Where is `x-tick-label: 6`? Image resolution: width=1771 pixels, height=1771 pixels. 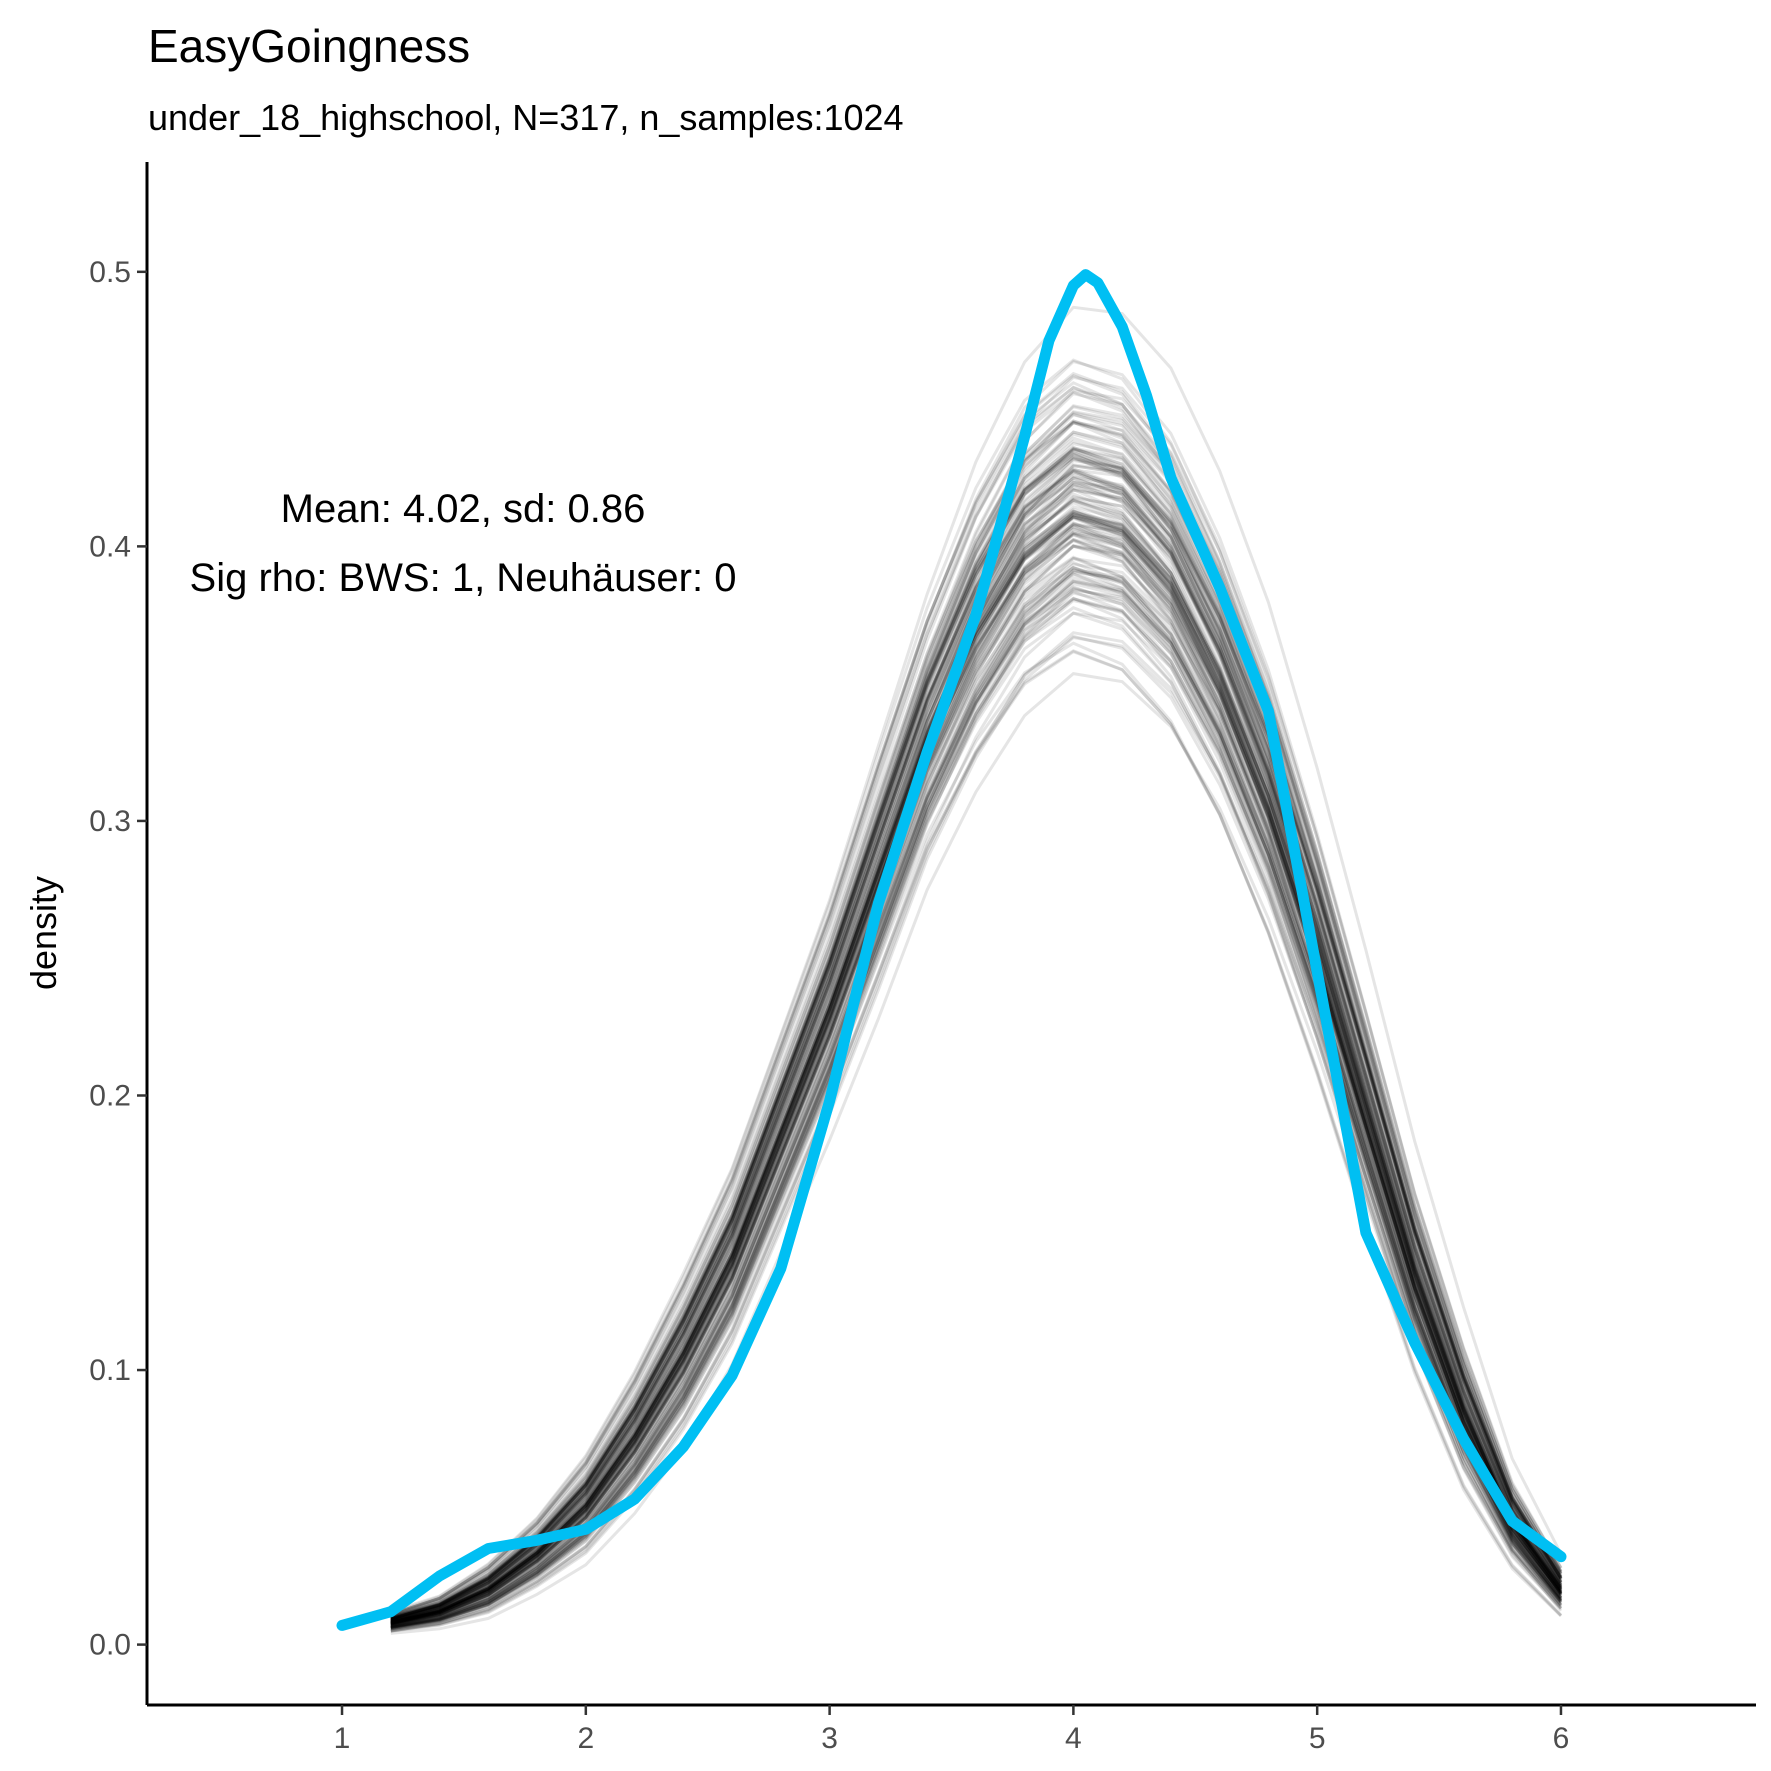
x-tick-label: 6 is located at coordinates (1561, 1738).